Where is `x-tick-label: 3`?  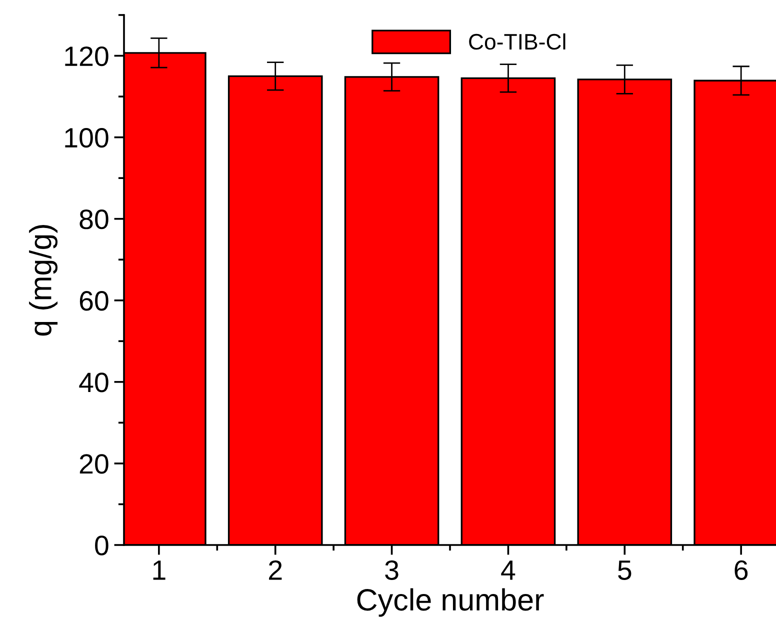
x-tick-label: 3 is located at coordinates (391, 570).